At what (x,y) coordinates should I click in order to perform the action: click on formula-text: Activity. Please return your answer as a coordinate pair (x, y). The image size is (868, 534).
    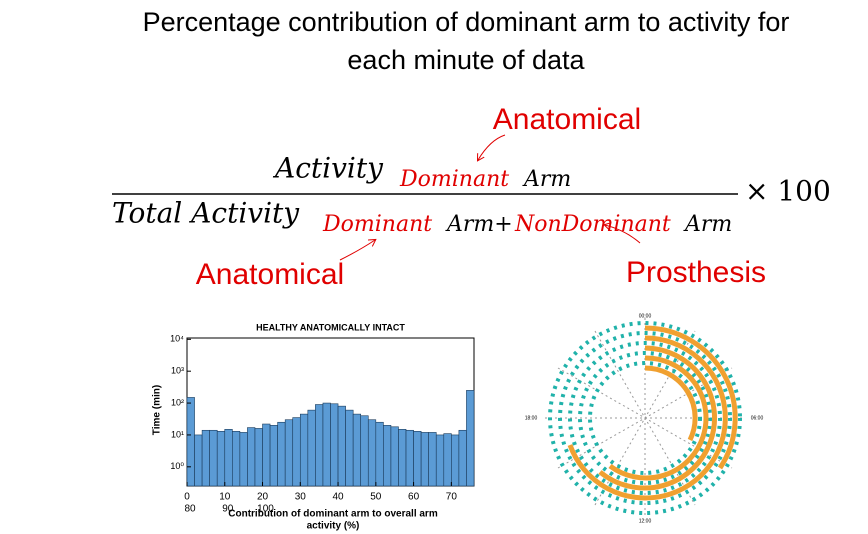
    Looking at the image, I should click on (328, 168).